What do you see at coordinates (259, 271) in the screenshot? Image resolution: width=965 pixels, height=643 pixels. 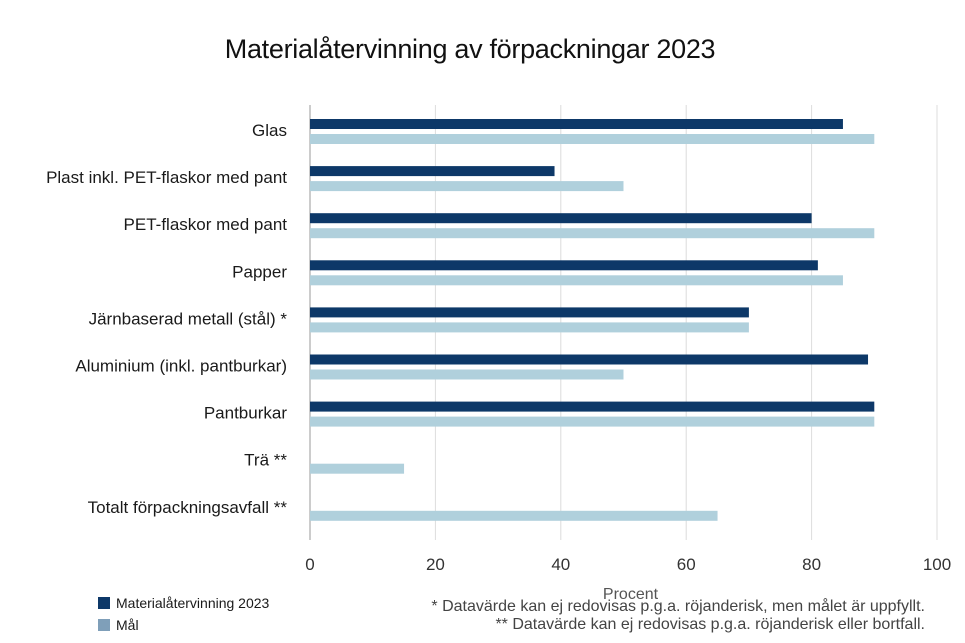 I see `category-label-4: Papper` at bounding box center [259, 271].